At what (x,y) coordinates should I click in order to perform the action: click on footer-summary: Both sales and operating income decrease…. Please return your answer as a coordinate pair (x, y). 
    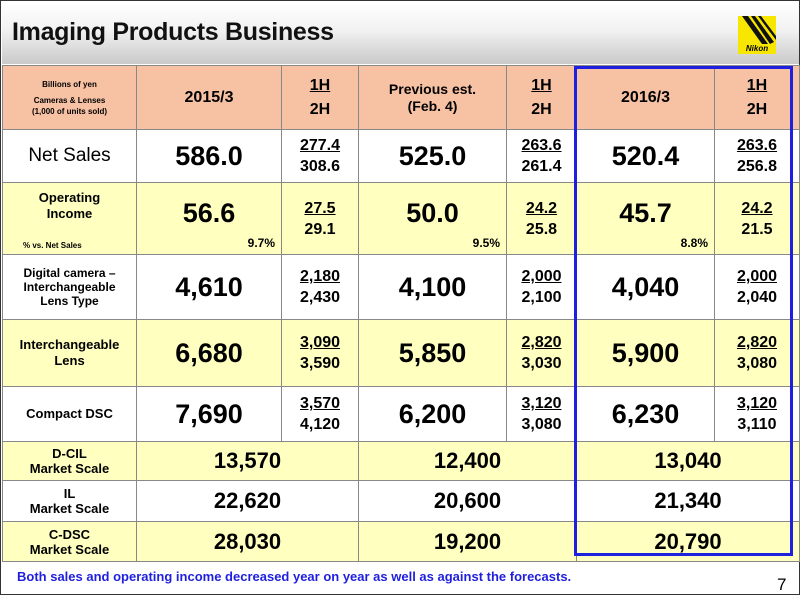
    Looking at the image, I should click on (294, 576).